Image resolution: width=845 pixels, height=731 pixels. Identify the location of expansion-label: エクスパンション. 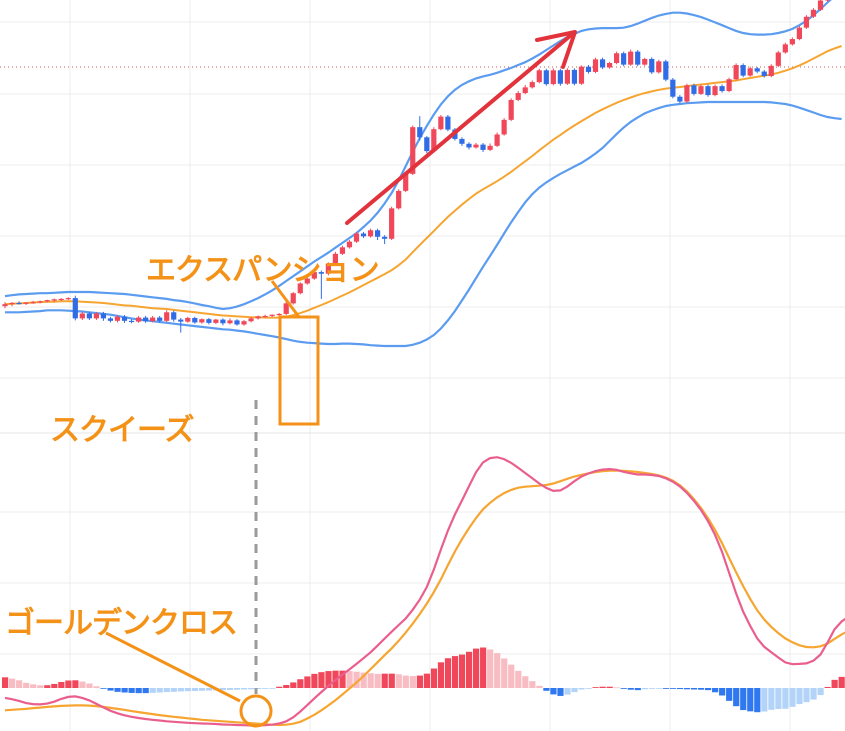
(263, 270).